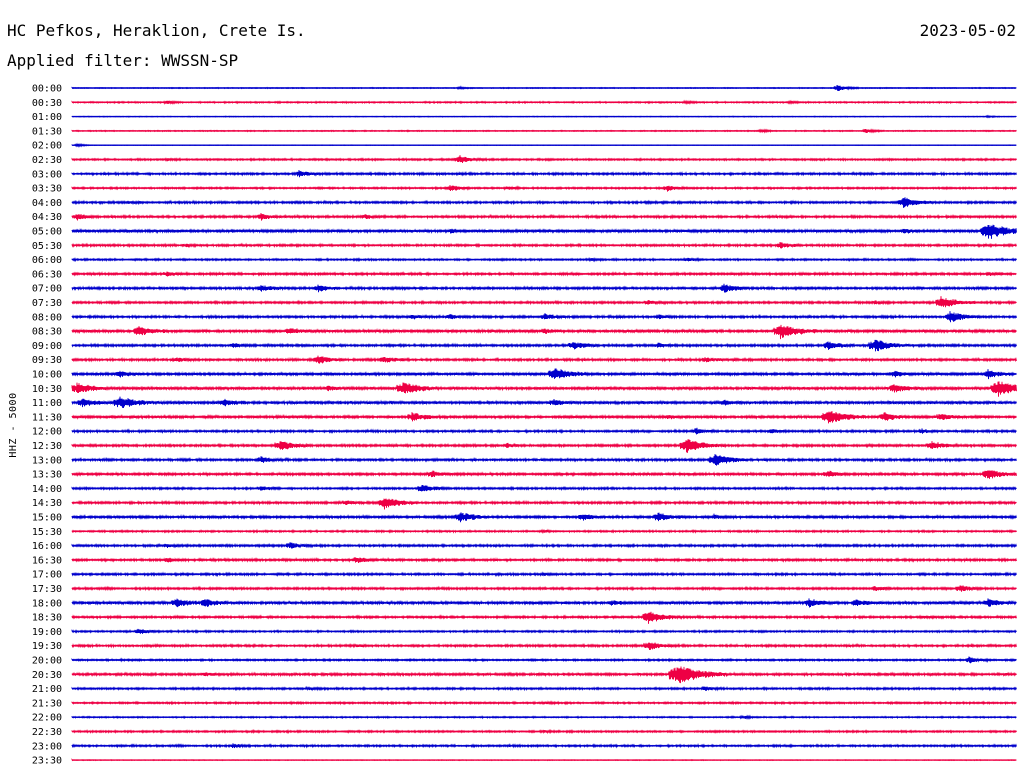 The height and width of the screenshot is (780, 1024). I want to click on time-tick-0930: 09:30, so click(47, 360).